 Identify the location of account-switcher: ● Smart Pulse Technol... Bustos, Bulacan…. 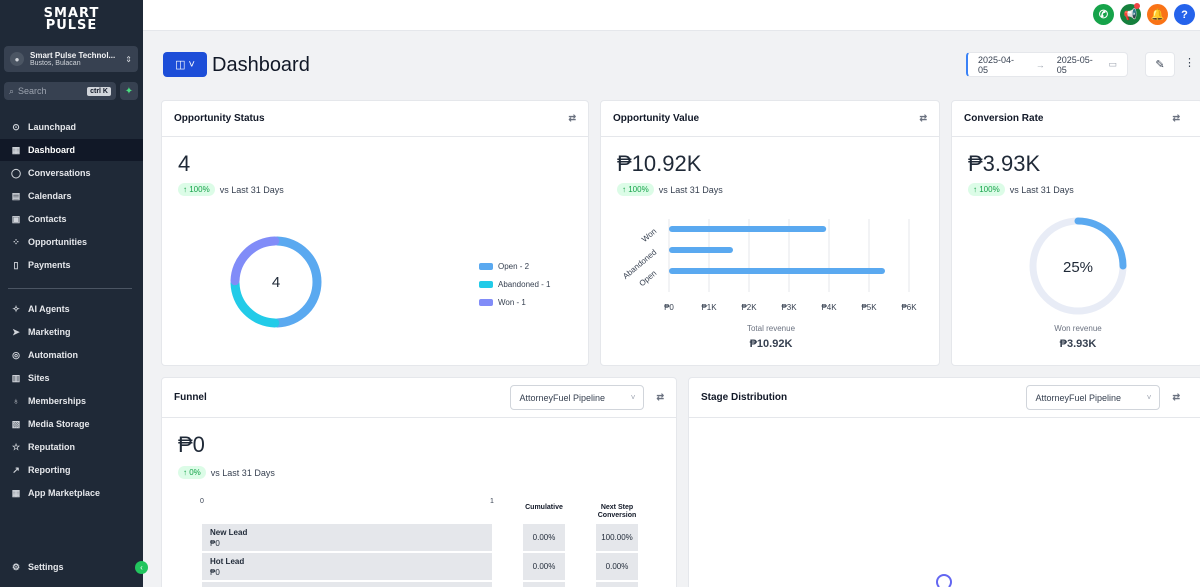
(71, 59).